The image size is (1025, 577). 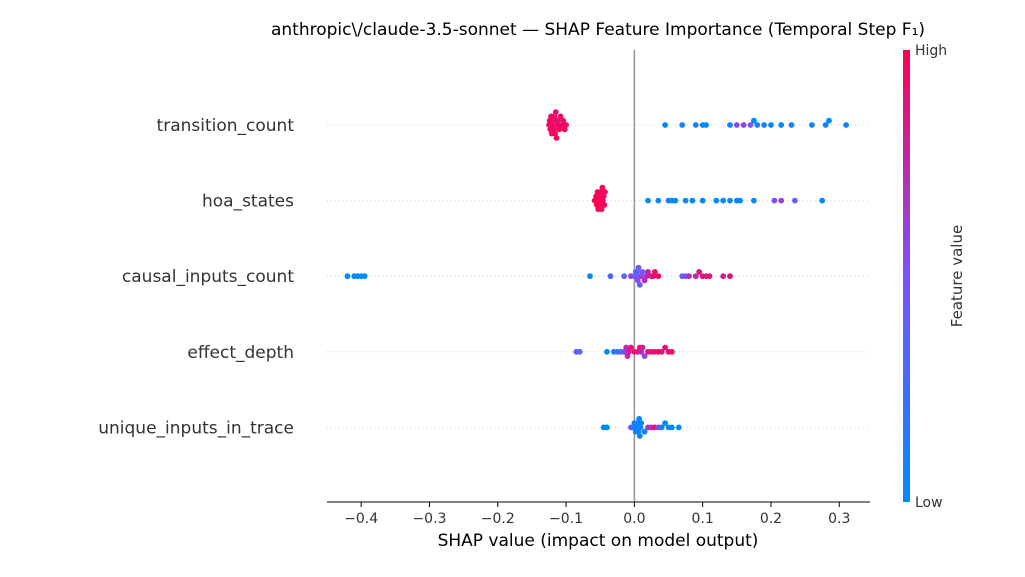 What do you see at coordinates (226, 126) in the screenshot?
I see `feature-label: transition_count` at bounding box center [226, 126].